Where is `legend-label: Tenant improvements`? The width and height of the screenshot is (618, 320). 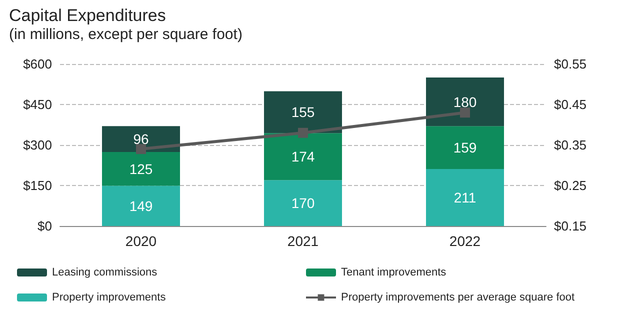 legend-label: Tenant improvements is located at coordinates (394, 272).